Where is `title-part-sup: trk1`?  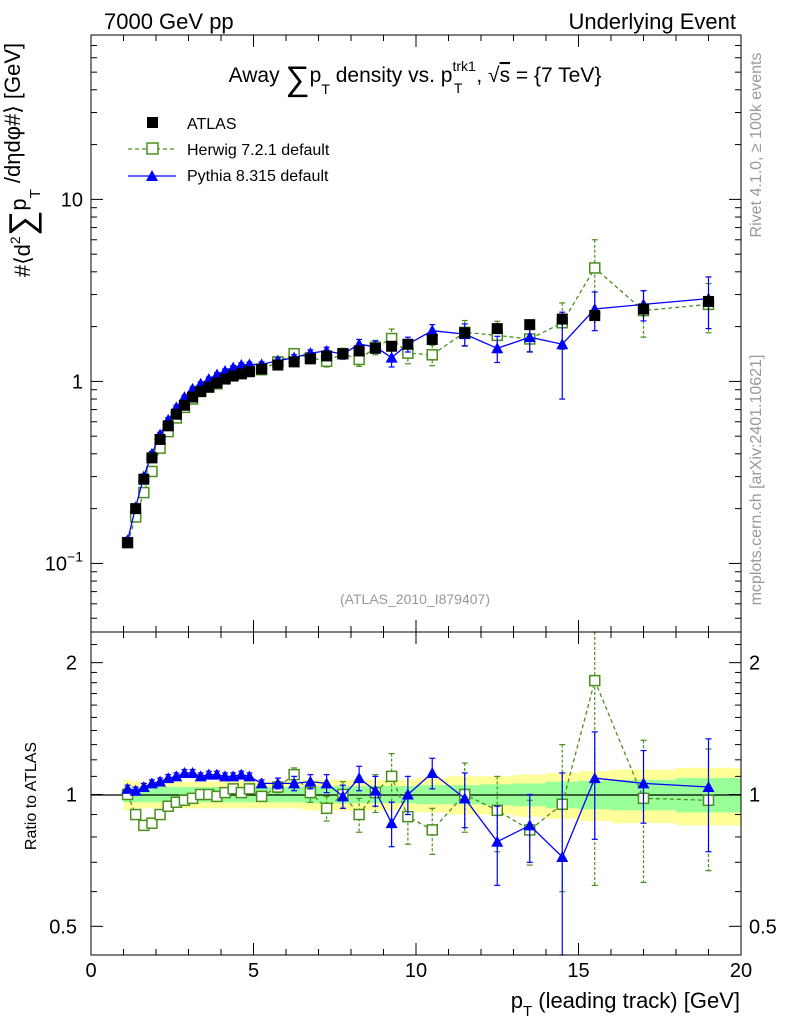
title-part-sup: trk1 is located at coordinates (464, 66).